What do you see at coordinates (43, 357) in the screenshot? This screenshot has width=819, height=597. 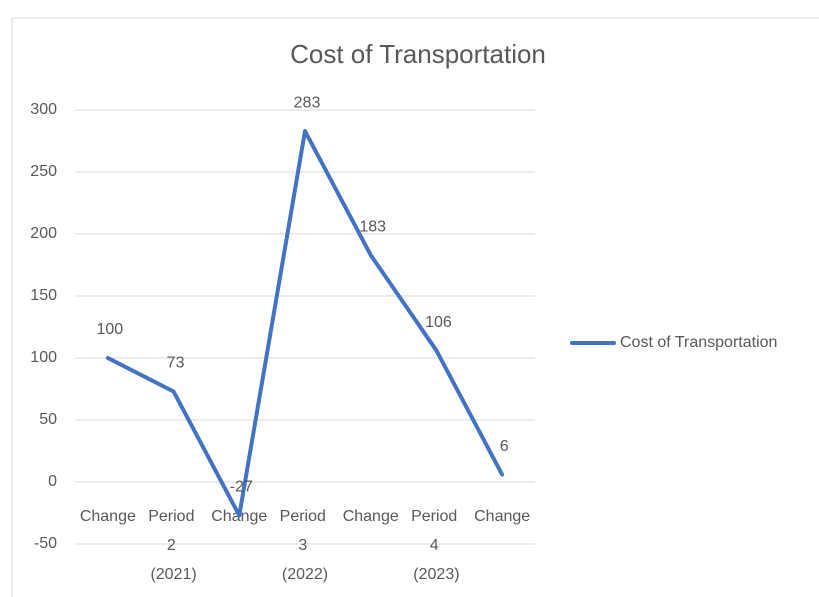 I see `y-tick-label: 100` at bounding box center [43, 357].